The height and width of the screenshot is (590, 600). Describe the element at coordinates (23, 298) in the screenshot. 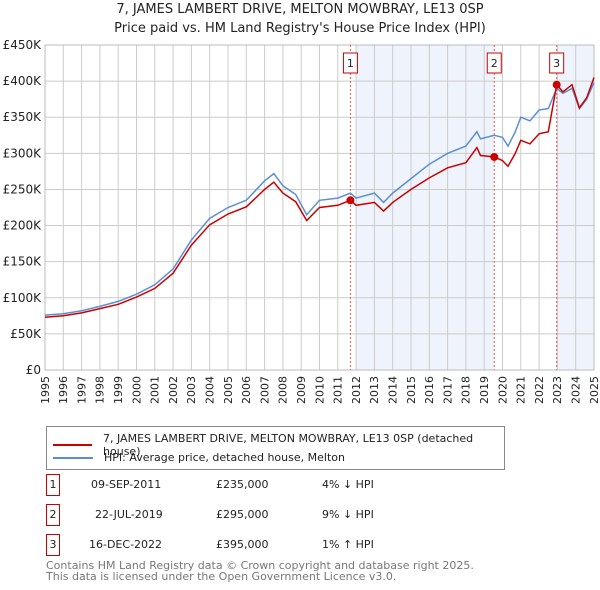

I see `y-tick-label: £100K` at that location.